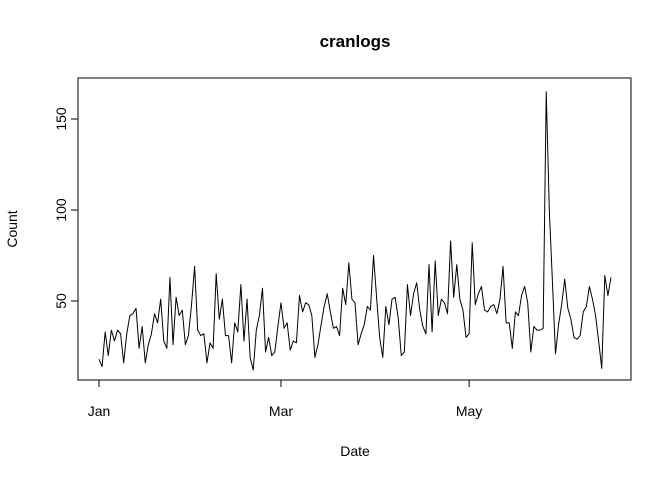 Image resolution: width=672 pixels, height=480 pixels. What do you see at coordinates (285, 399) in the screenshot?
I see `x-axis: Jan Mar May` at bounding box center [285, 399].